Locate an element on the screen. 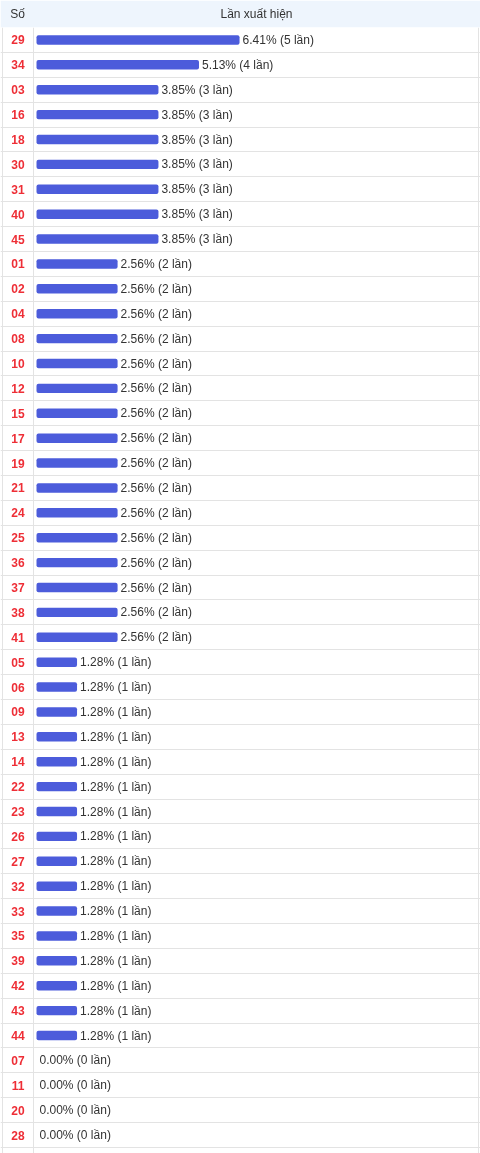 This screenshot has height=1153, width=480. y-tick-label: 39 is located at coordinates (18, 961).